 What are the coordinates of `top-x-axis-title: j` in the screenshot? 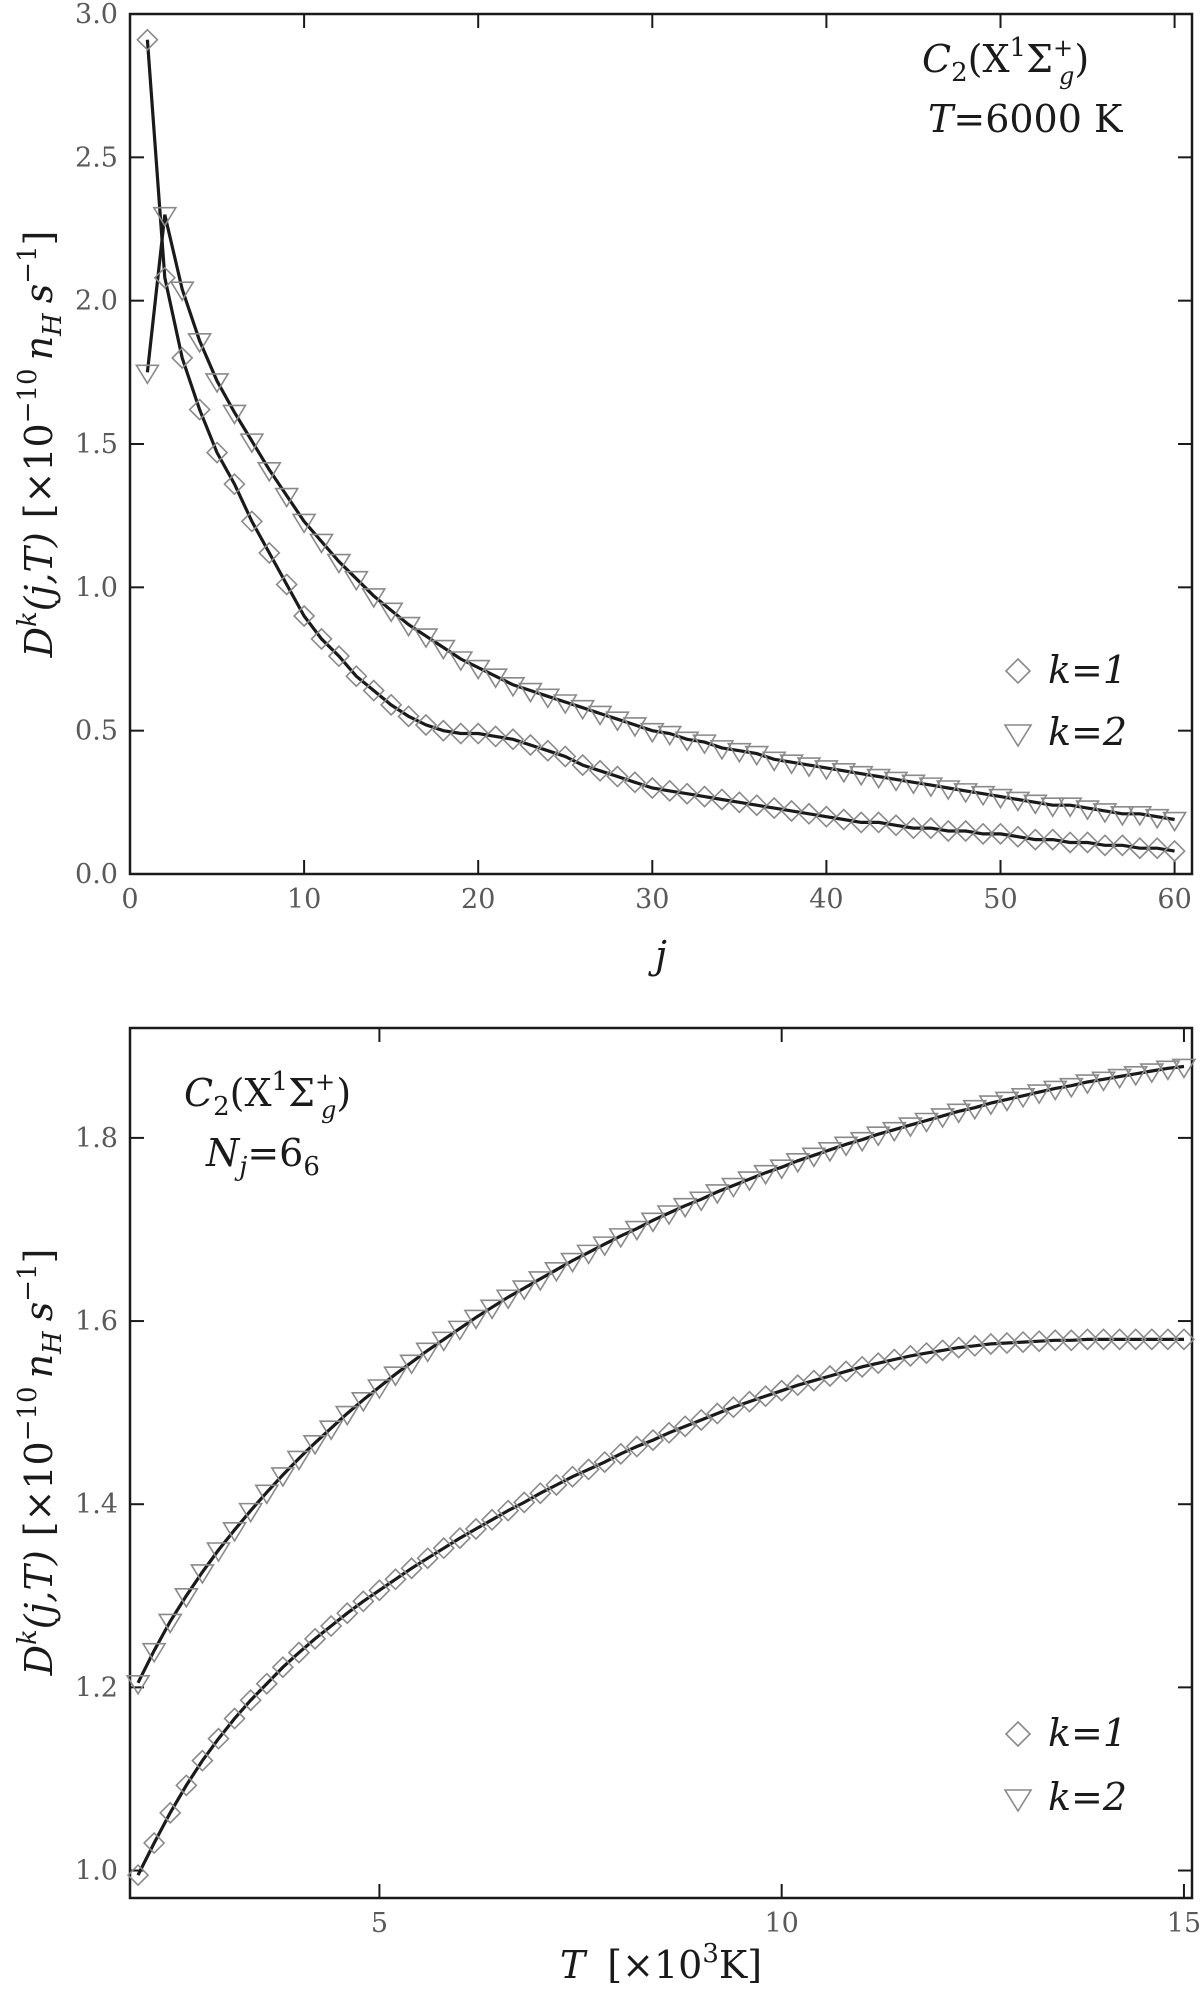 It's located at (657, 955).